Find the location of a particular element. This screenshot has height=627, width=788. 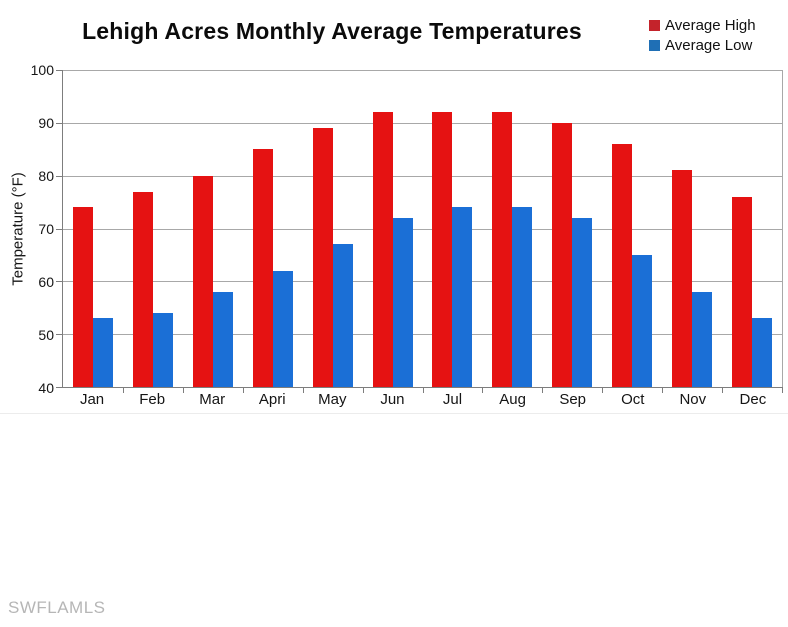

x-tick-label-apri: Apri is located at coordinates (272, 399).